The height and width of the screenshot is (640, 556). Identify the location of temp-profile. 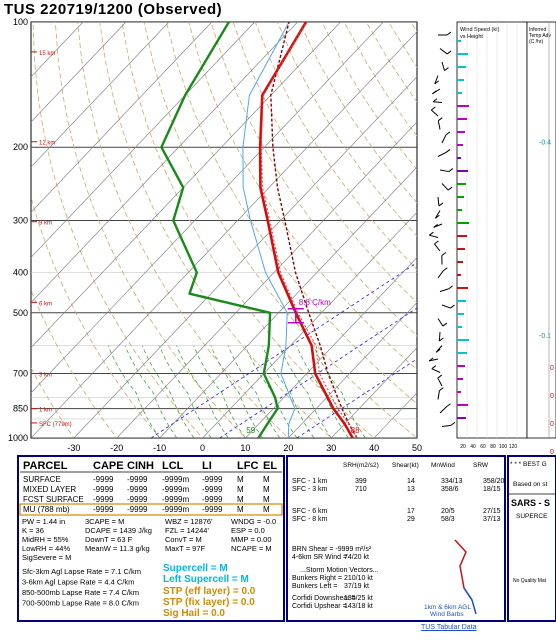
(306, 230).